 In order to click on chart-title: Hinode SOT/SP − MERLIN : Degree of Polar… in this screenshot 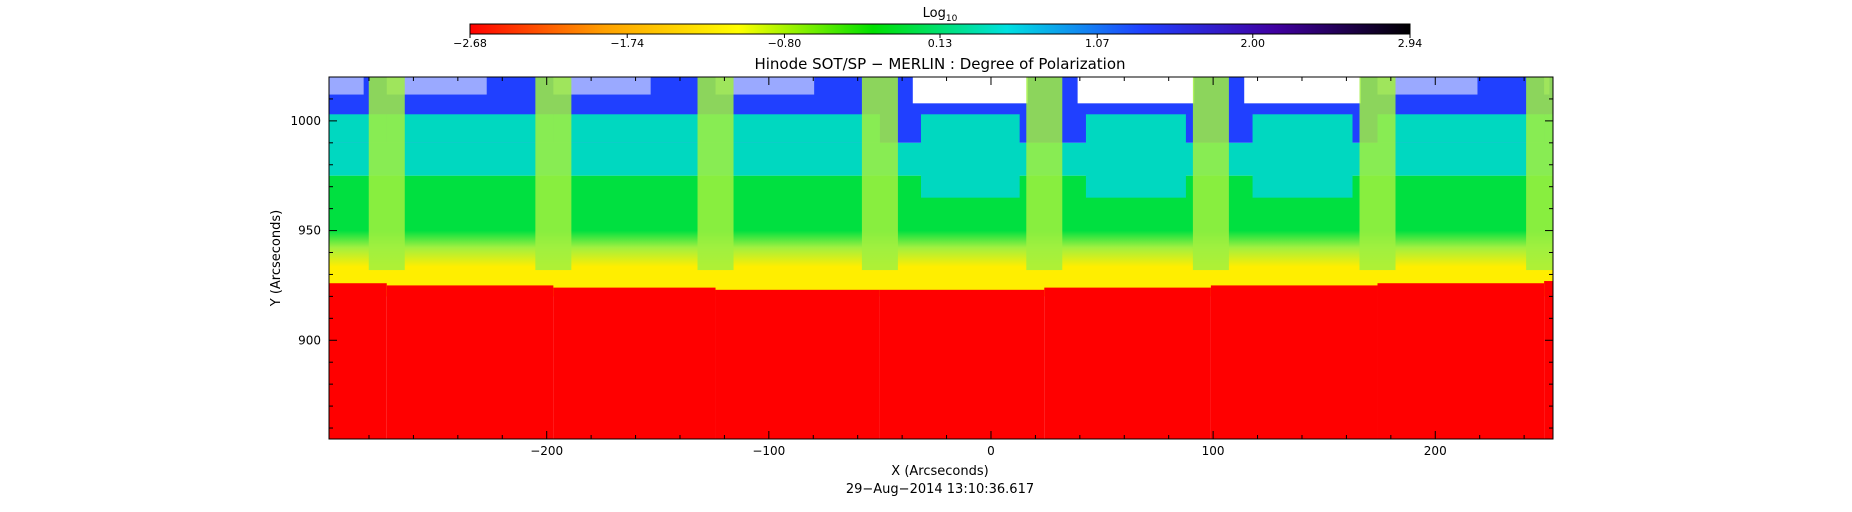, I will do `click(939, 64)`.